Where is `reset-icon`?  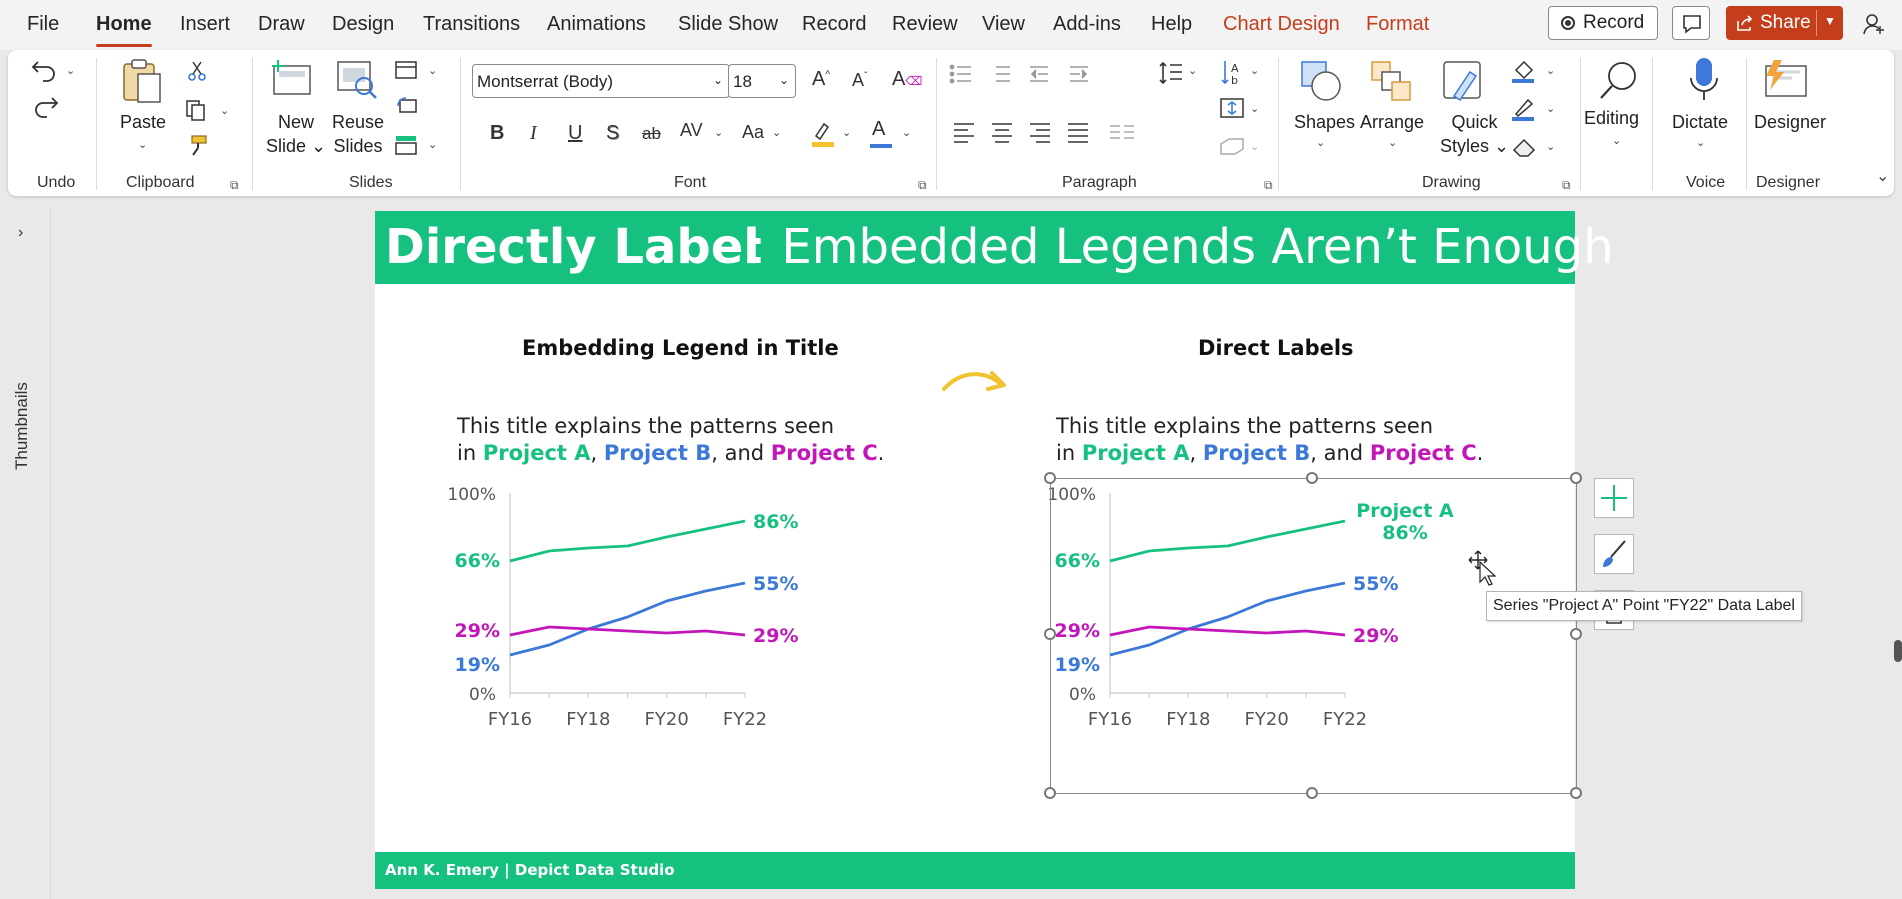
reset-icon is located at coordinates (408, 106).